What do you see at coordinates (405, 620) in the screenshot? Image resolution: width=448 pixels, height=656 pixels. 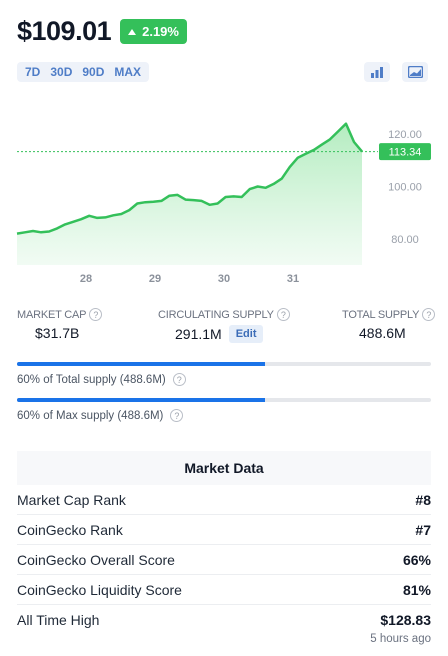 I see `market-data-value: $128.83` at bounding box center [405, 620].